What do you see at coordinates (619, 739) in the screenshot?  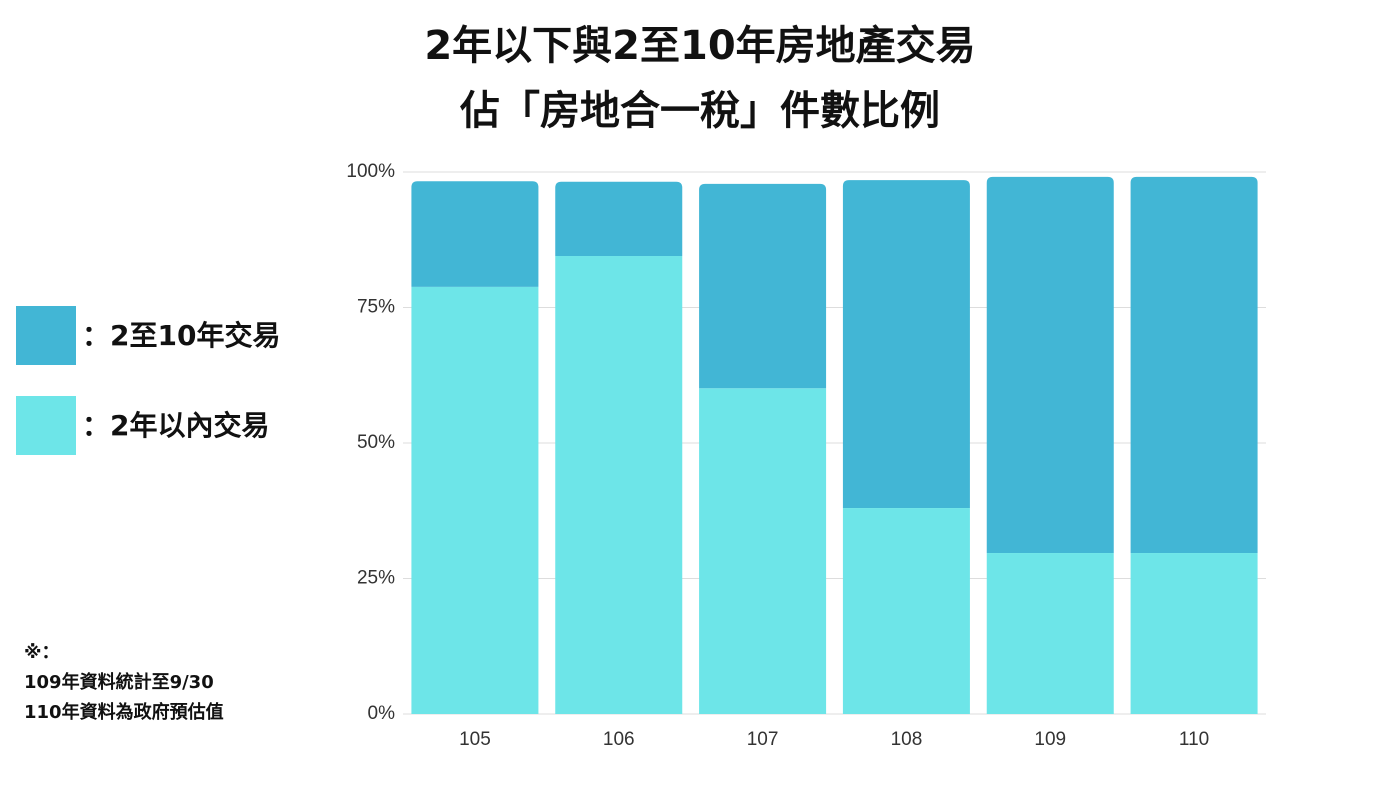 I see `x-tick-label: 106` at bounding box center [619, 739].